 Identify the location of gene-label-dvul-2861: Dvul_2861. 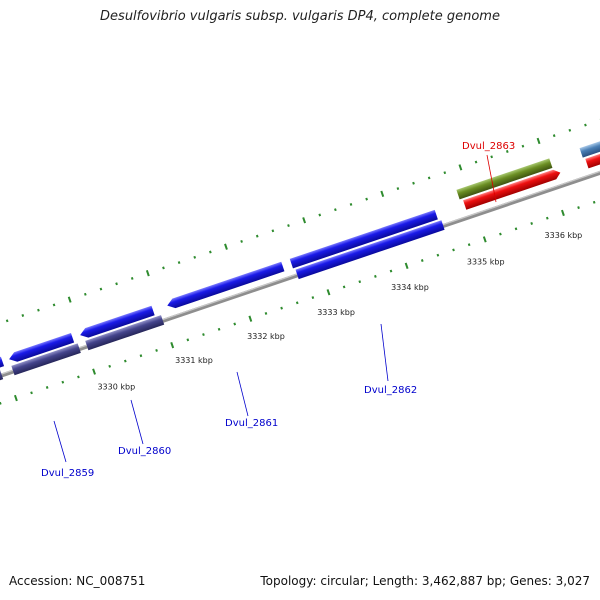
(251, 423).